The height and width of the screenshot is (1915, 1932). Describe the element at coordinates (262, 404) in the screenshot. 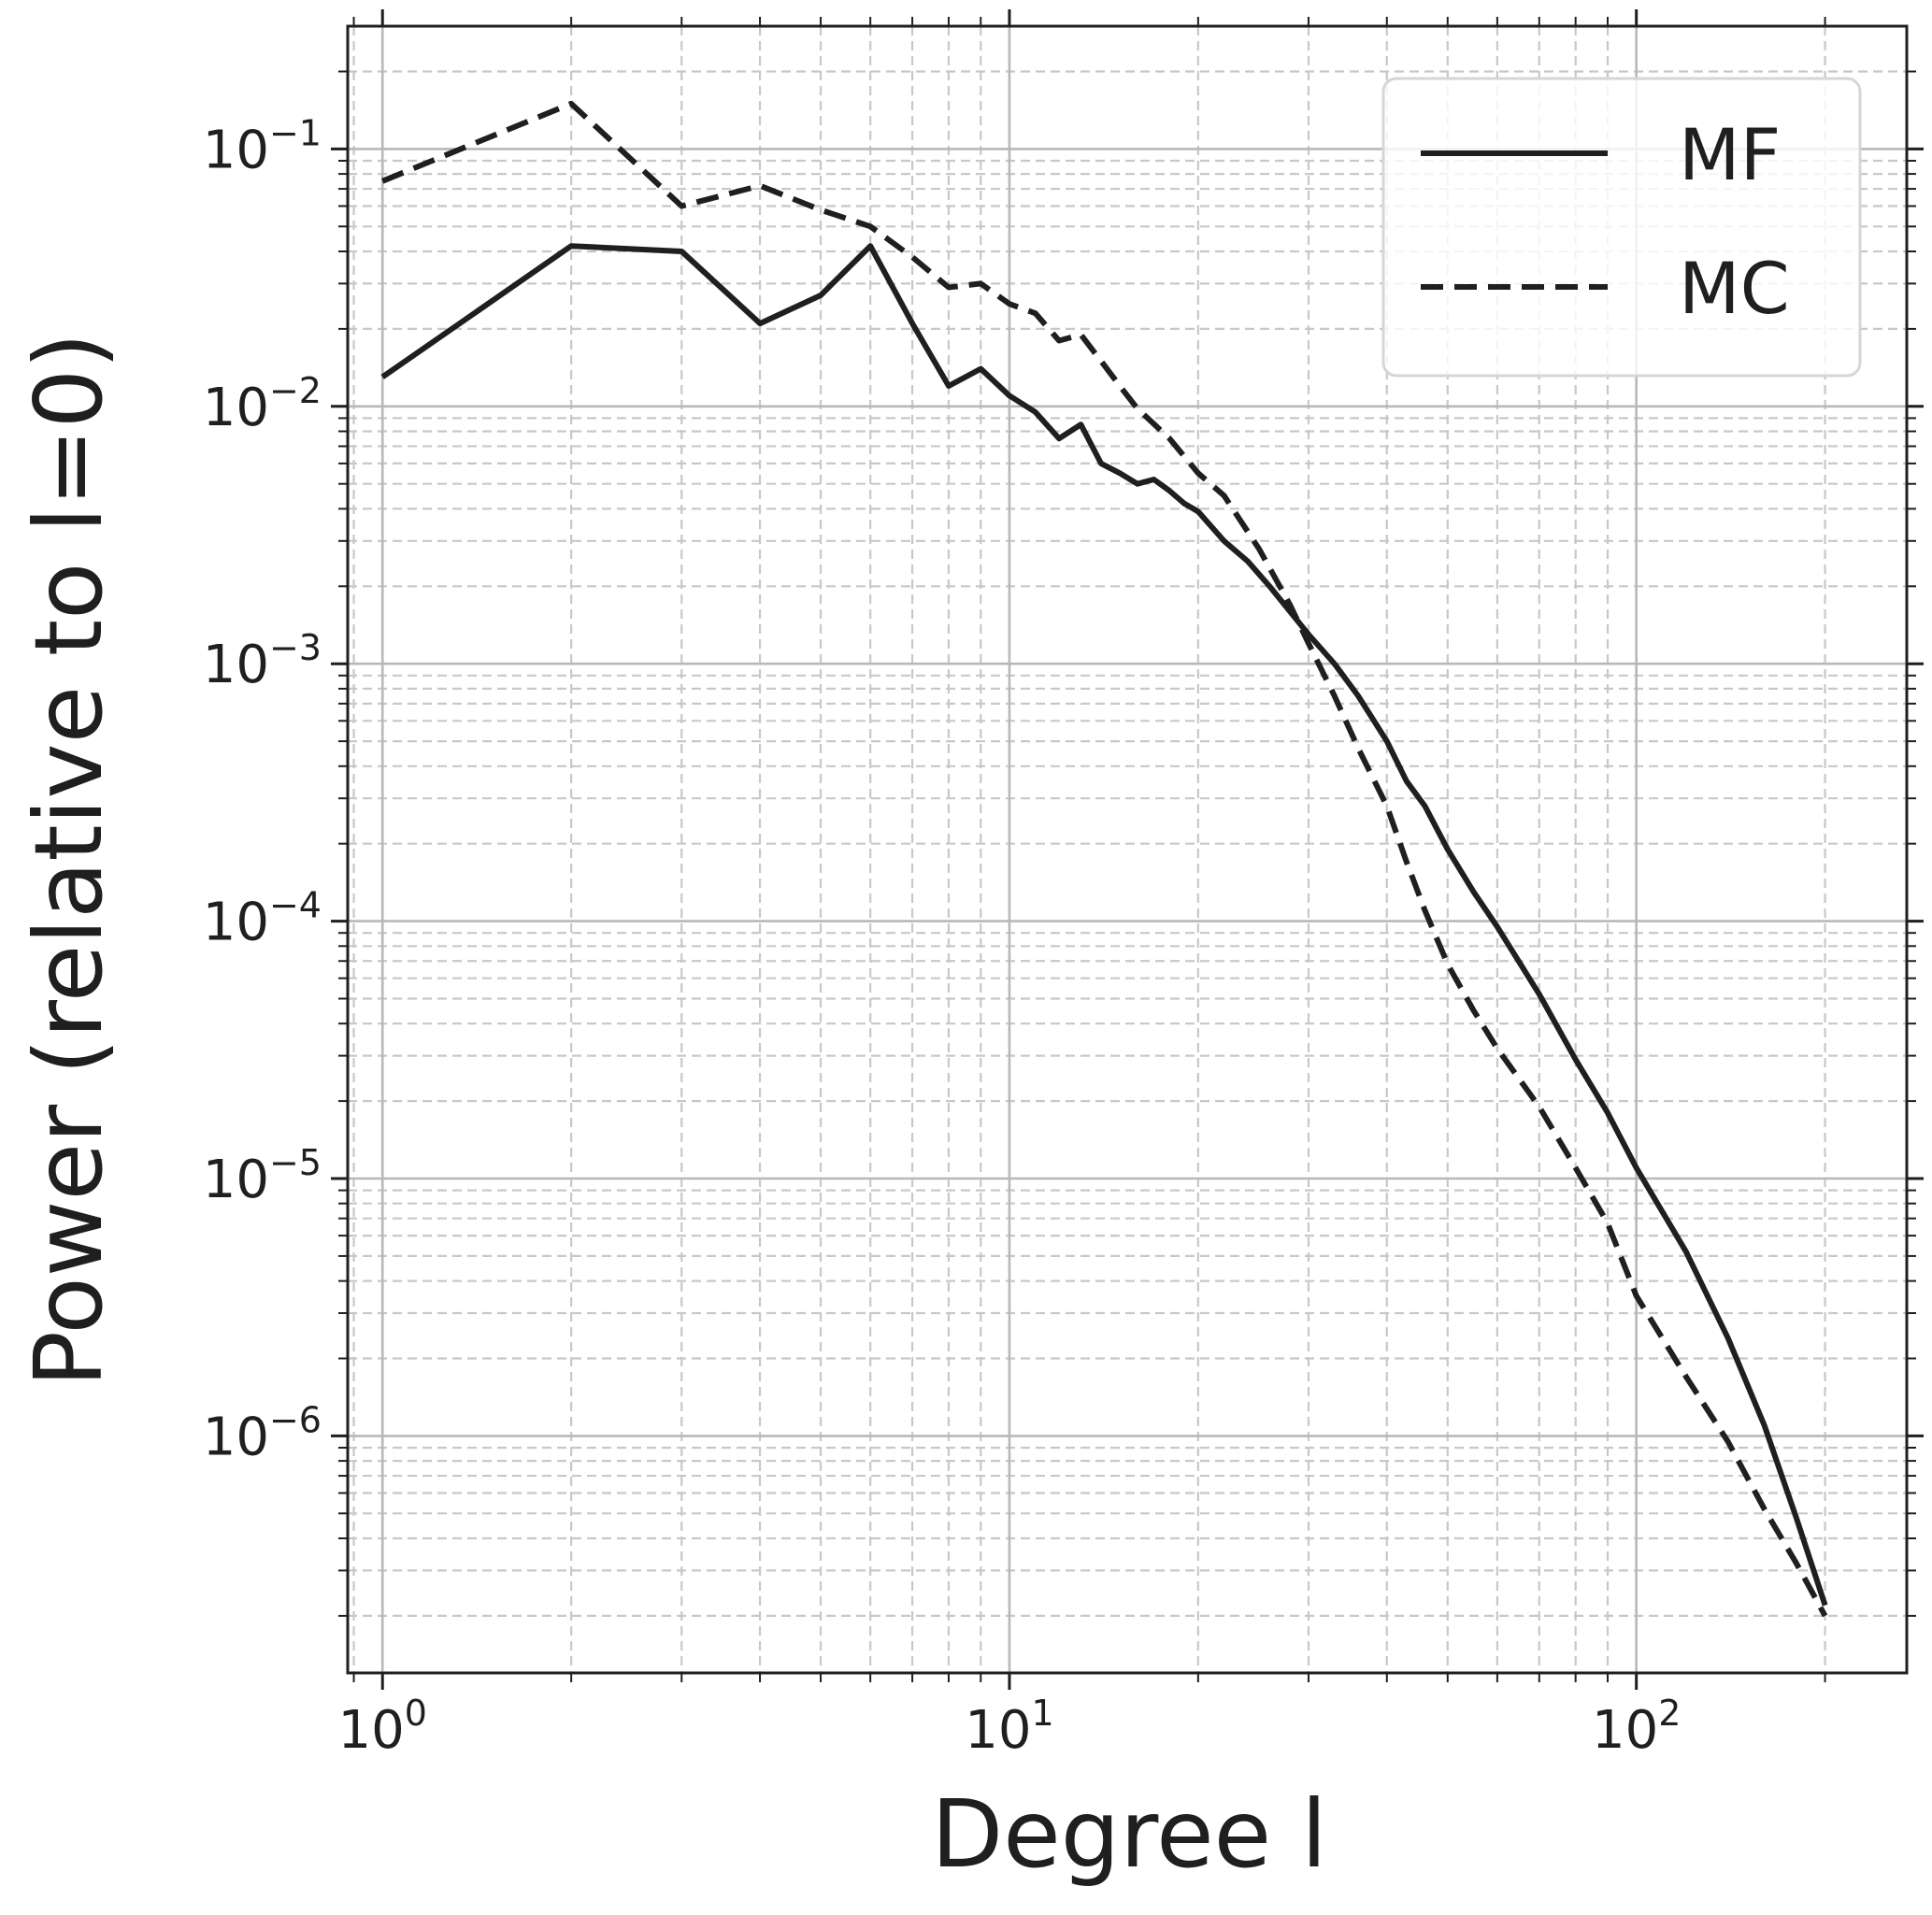

I see `y-tick-label: 10⁻²` at that location.